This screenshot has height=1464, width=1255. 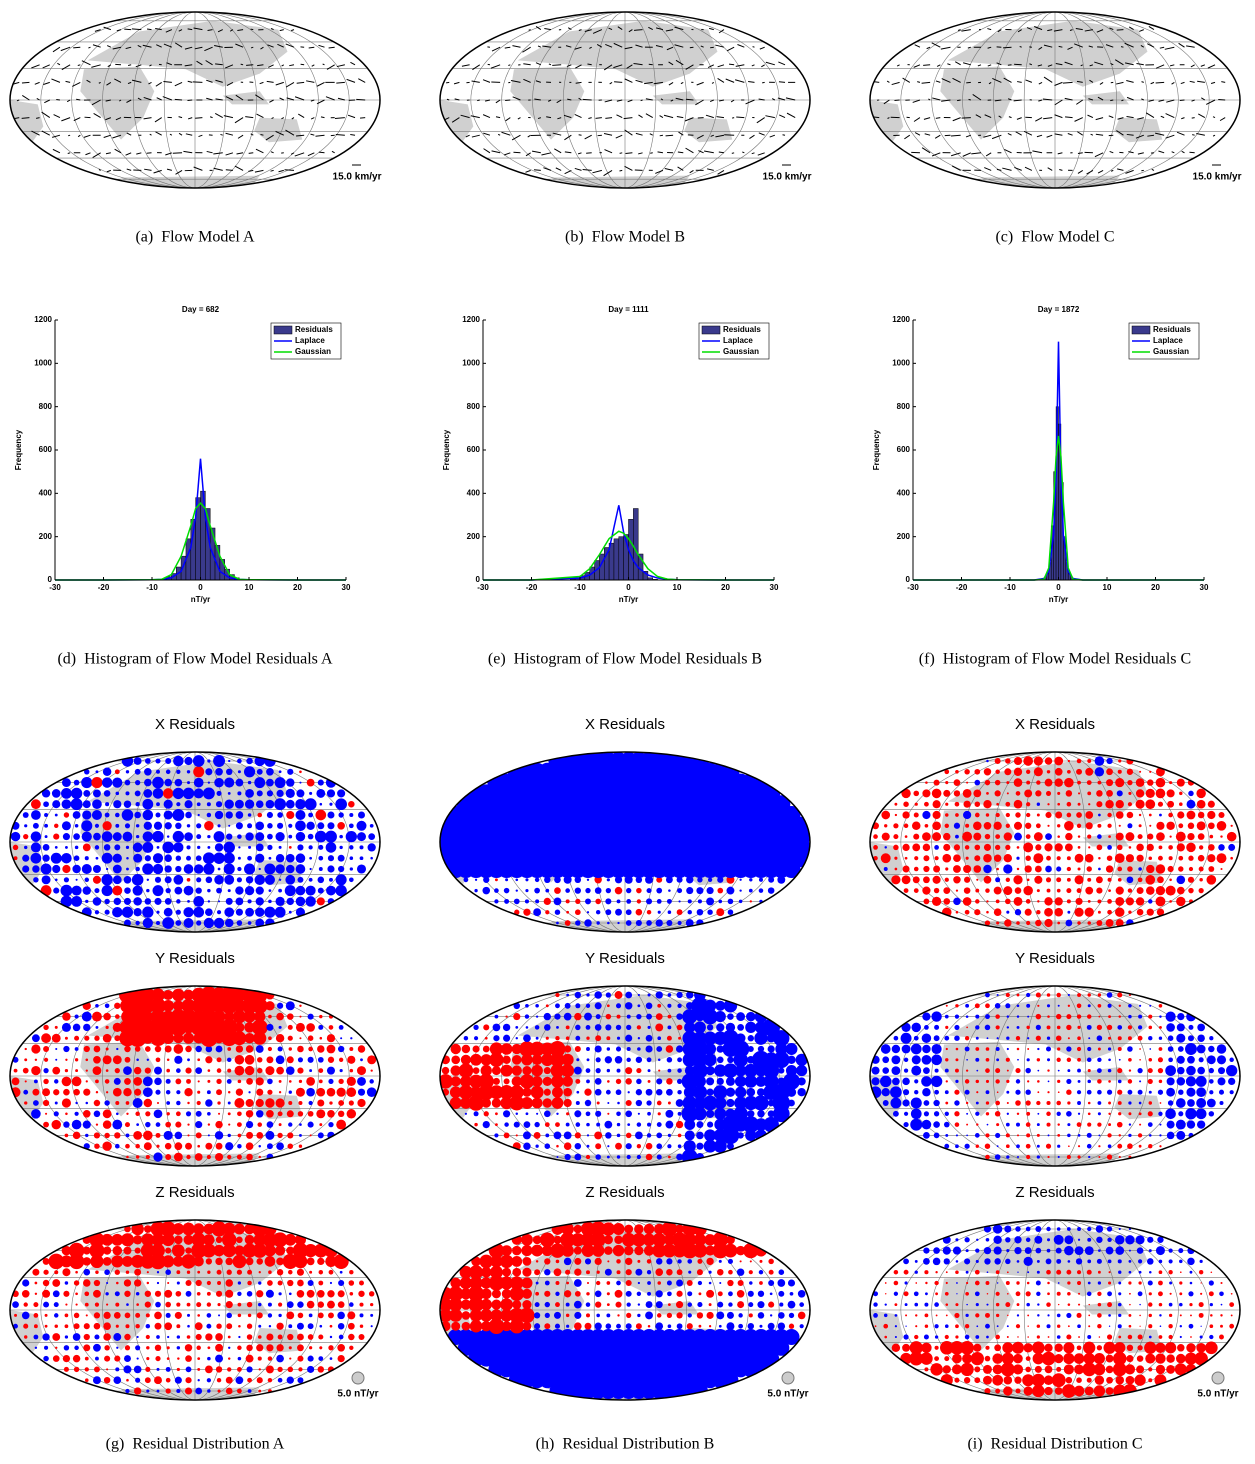 What do you see at coordinates (104, 587) in the screenshot?
I see `x-tick-label: -20` at bounding box center [104, 587].